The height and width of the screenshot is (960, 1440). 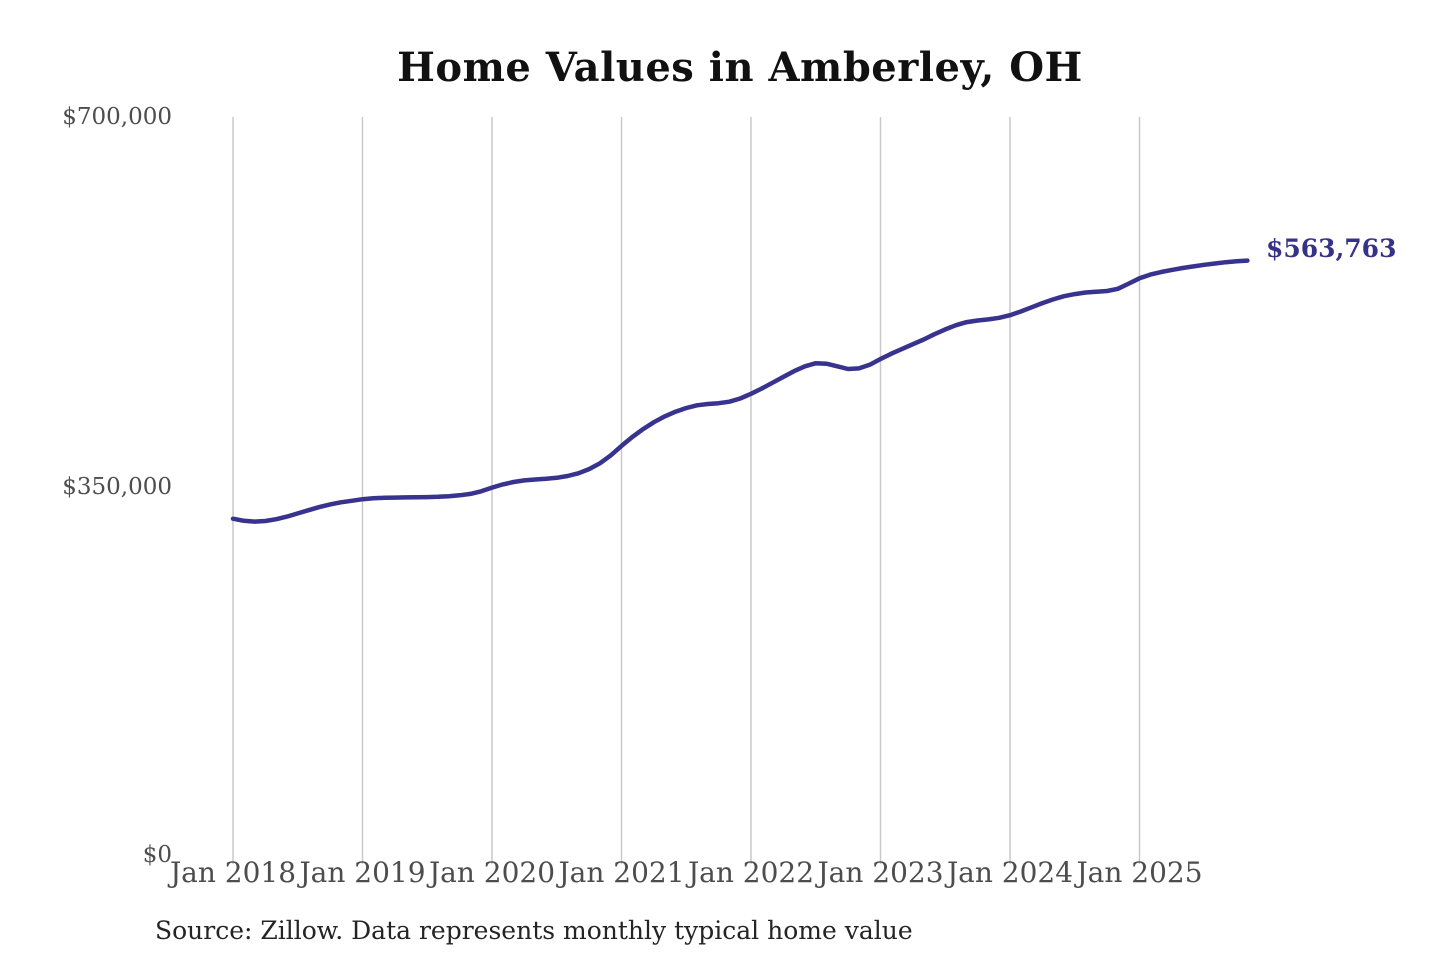 I want to click on x-axis-ticks, so click(x=686, y=859).